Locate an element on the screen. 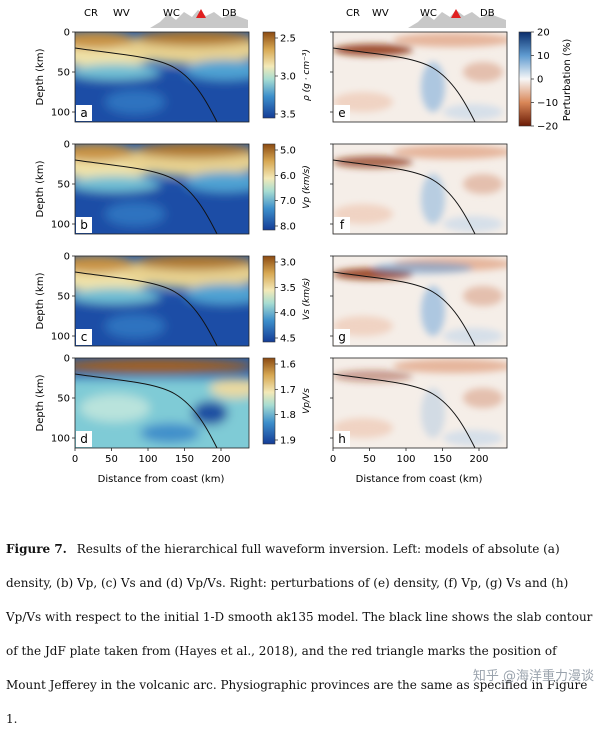 The width and height of the screenshot is (600, 736). right-topography-profile is located at coordinates (419, 19).